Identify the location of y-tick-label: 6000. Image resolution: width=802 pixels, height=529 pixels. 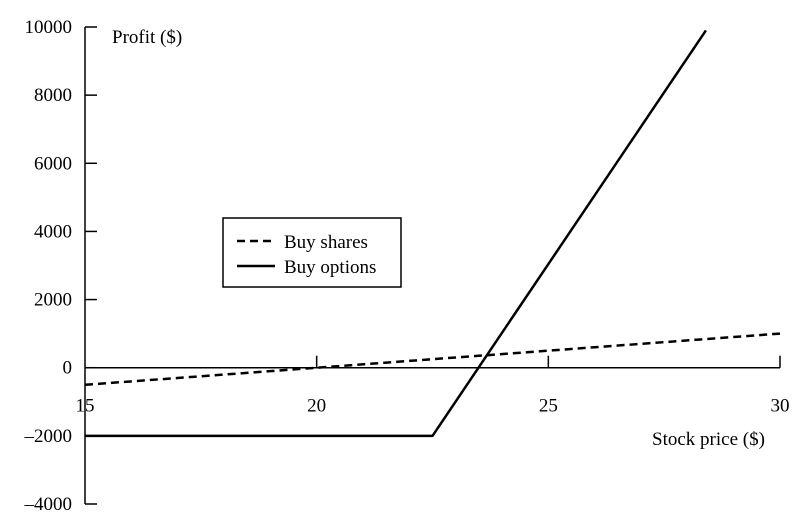
(53, 163).